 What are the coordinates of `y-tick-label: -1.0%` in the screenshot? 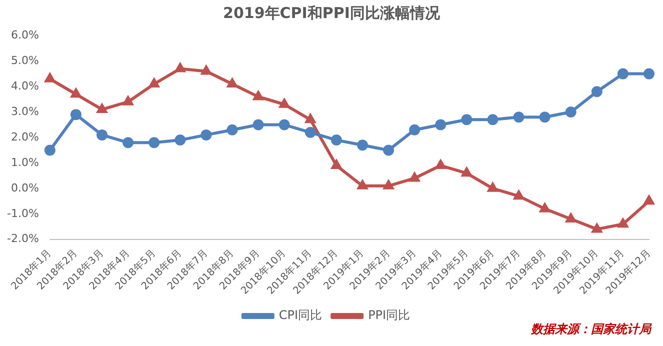 It's located at (22, 213).